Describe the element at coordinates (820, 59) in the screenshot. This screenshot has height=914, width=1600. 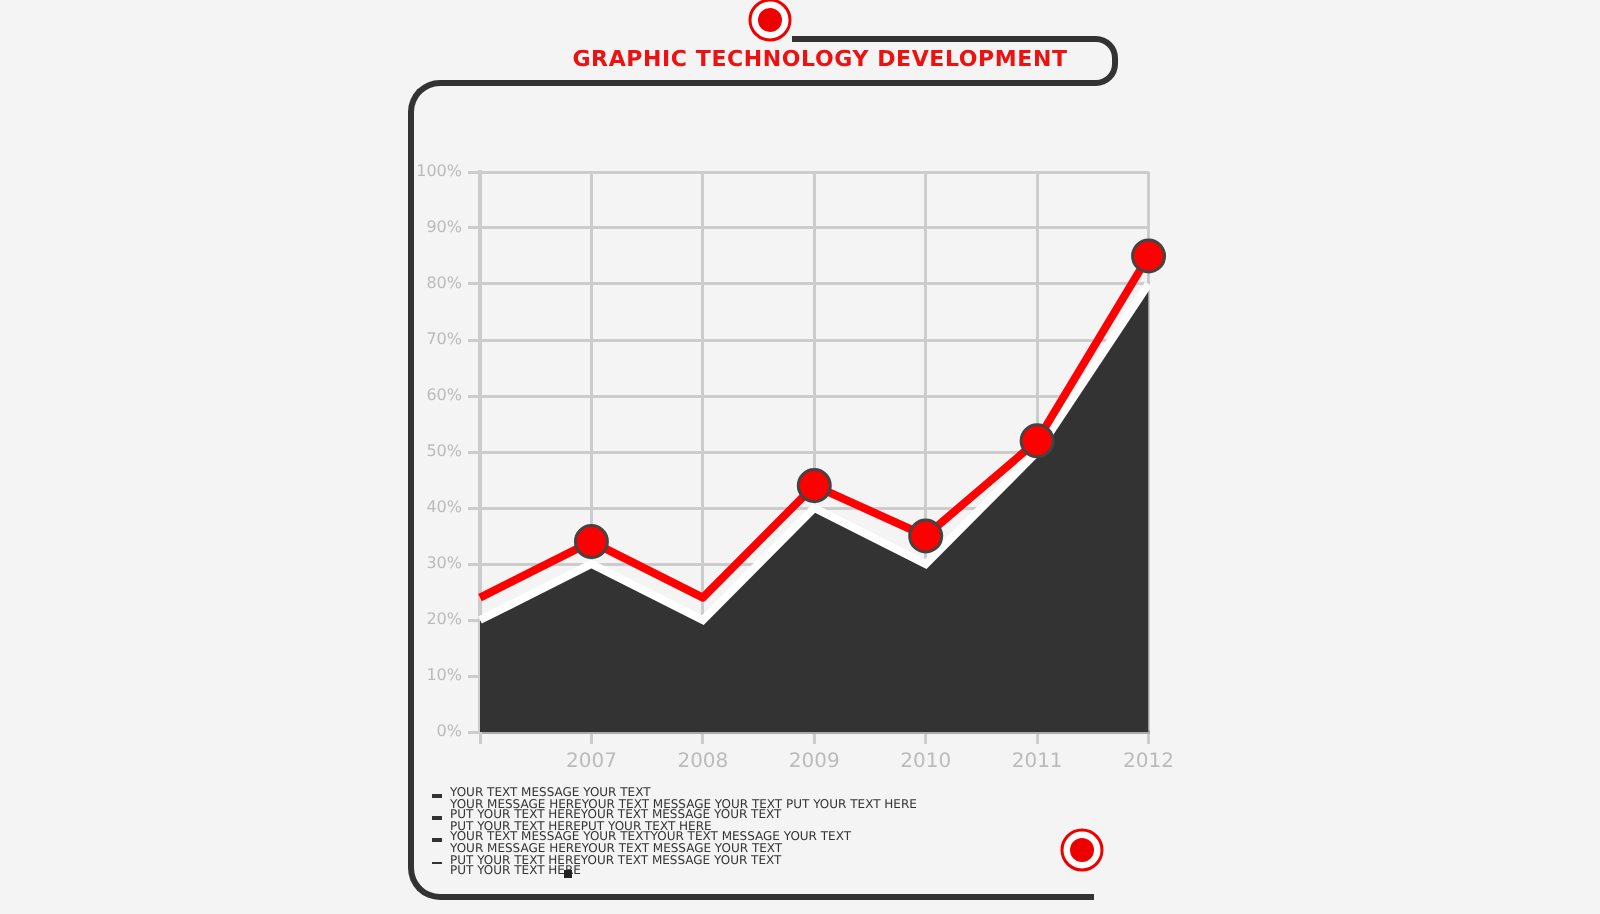
I see `chart-title: GRAPHIC TECHNOLOGY DEVELOPMENT` at that location.